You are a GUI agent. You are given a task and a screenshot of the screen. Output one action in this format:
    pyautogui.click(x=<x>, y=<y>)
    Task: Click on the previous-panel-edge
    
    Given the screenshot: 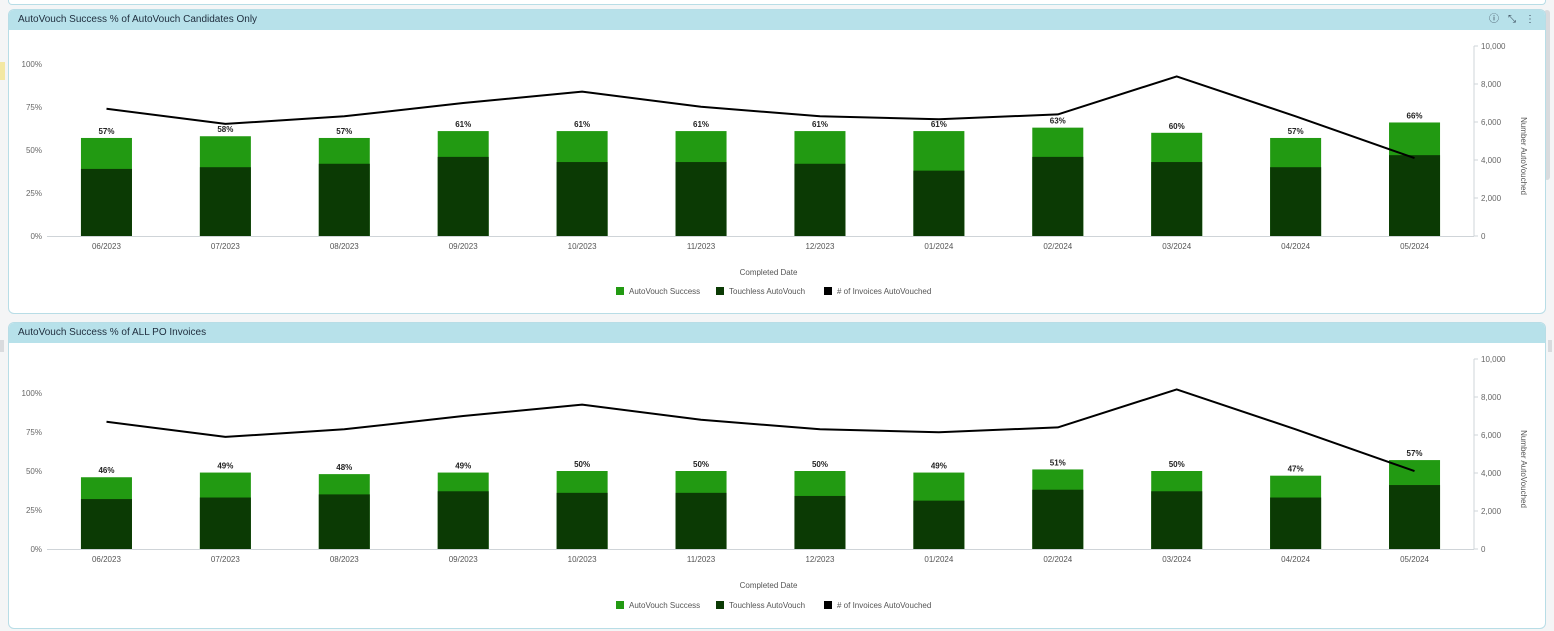 What is the action you would take?
    pyautogui.click(x=777, y=2)
    